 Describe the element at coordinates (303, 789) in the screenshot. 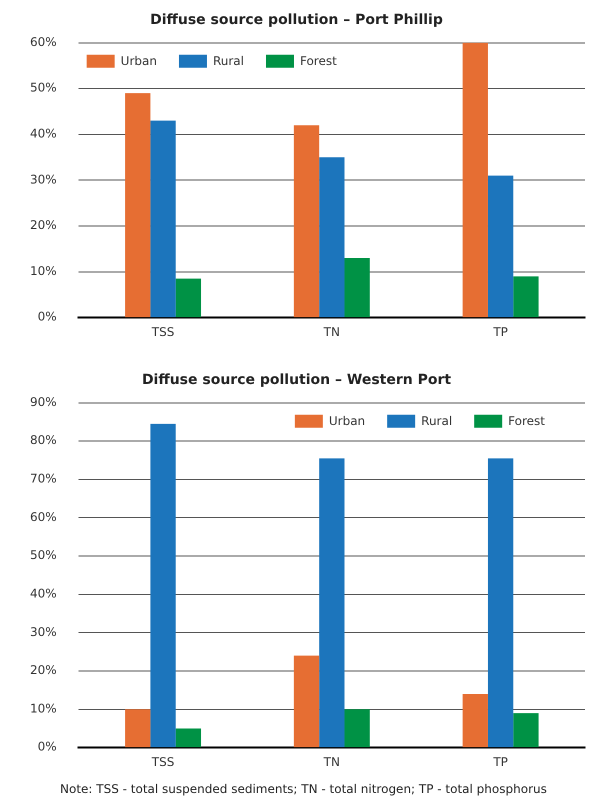

I see `text: Note: TSS - total suspended sediments; TN - total nitrogen; TP - total phosphorus` at that location.